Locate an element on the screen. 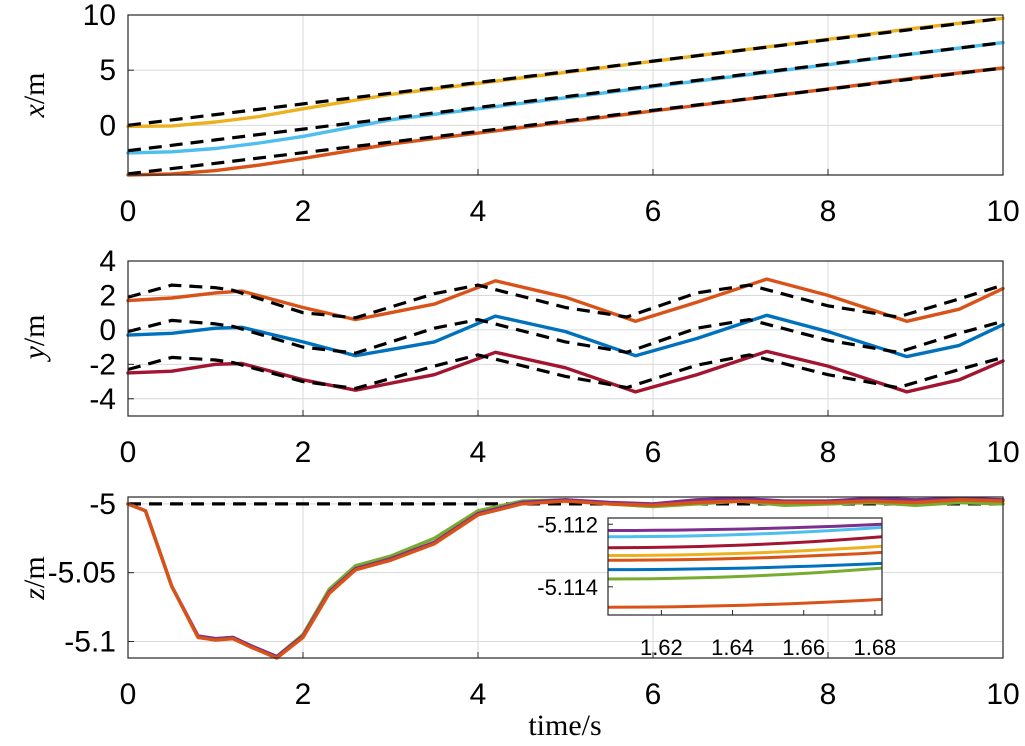 The width and height of the screenshot is (1025, 746). series-line-agent-1-ref is located at coordinates (565, 301).